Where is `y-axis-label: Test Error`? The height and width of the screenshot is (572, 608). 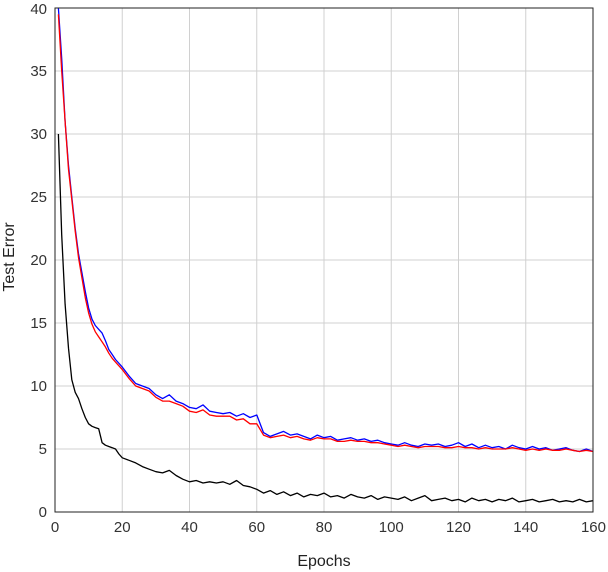 y-axis-label: Test Error is located at coordinates (9, 257).